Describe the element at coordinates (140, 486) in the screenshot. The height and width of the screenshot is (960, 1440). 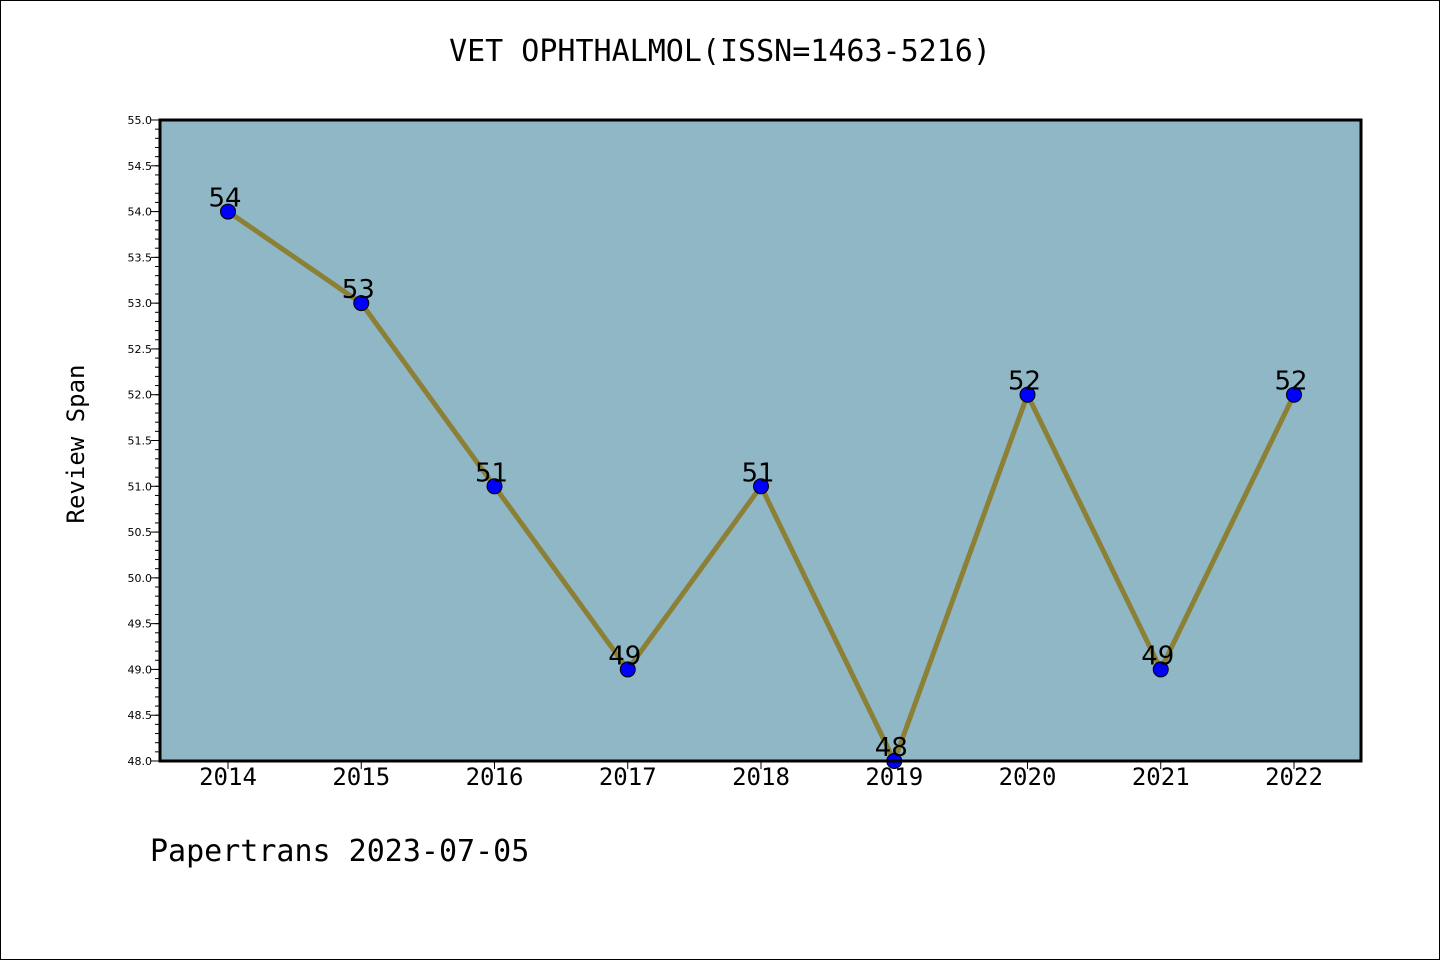
I see `y-tick-label: 51.0` at that location.